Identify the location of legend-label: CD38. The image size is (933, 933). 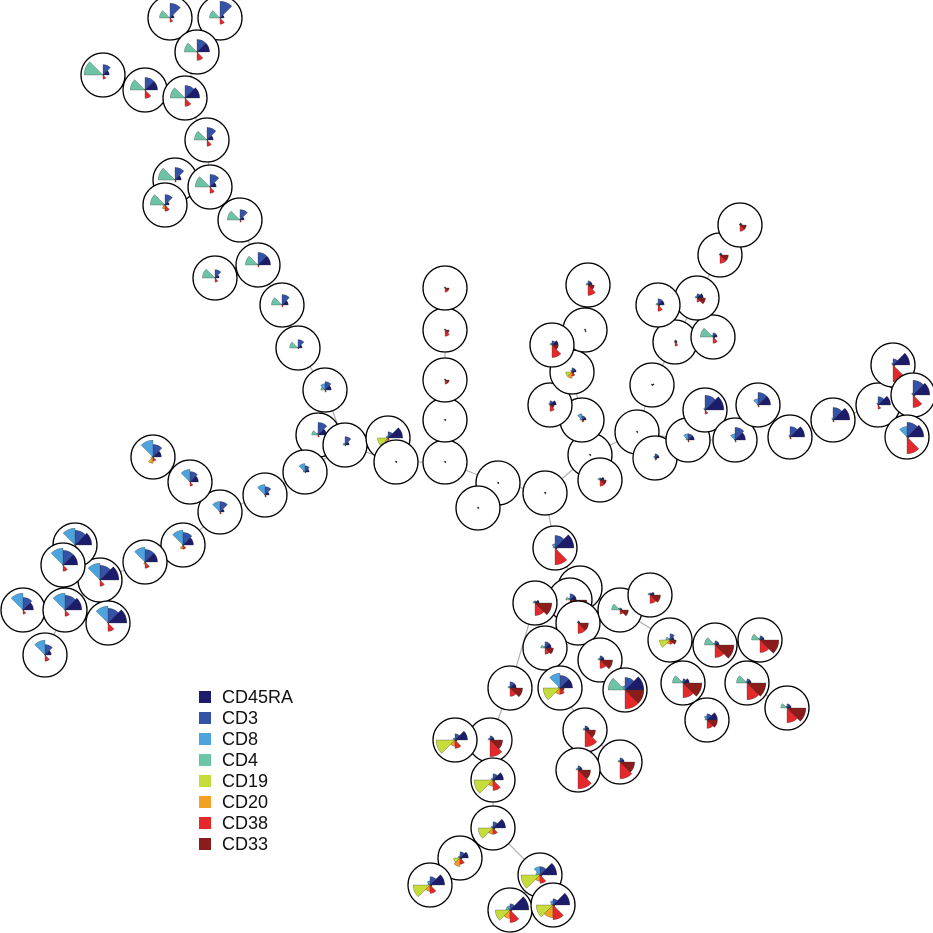
(245, 823).